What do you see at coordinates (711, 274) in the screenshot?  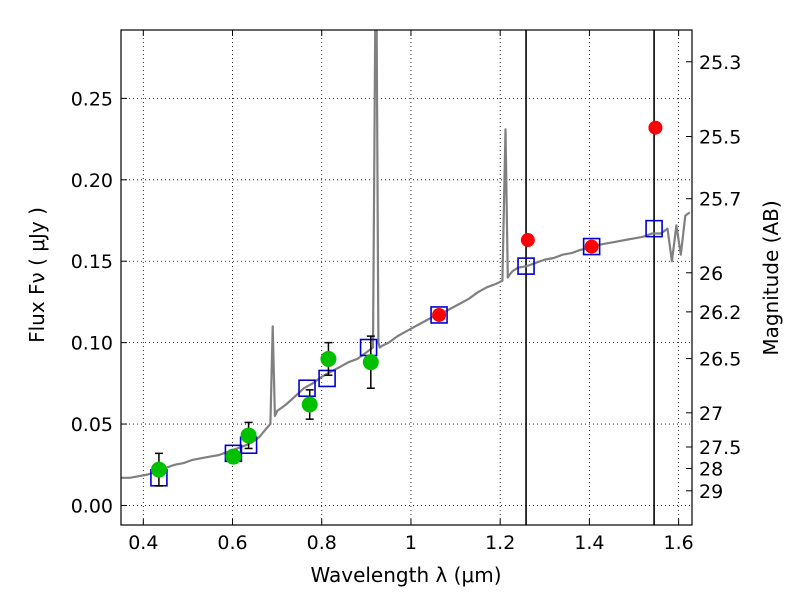 I see `right-tick-label: 26` at bounding box center [711, 274].